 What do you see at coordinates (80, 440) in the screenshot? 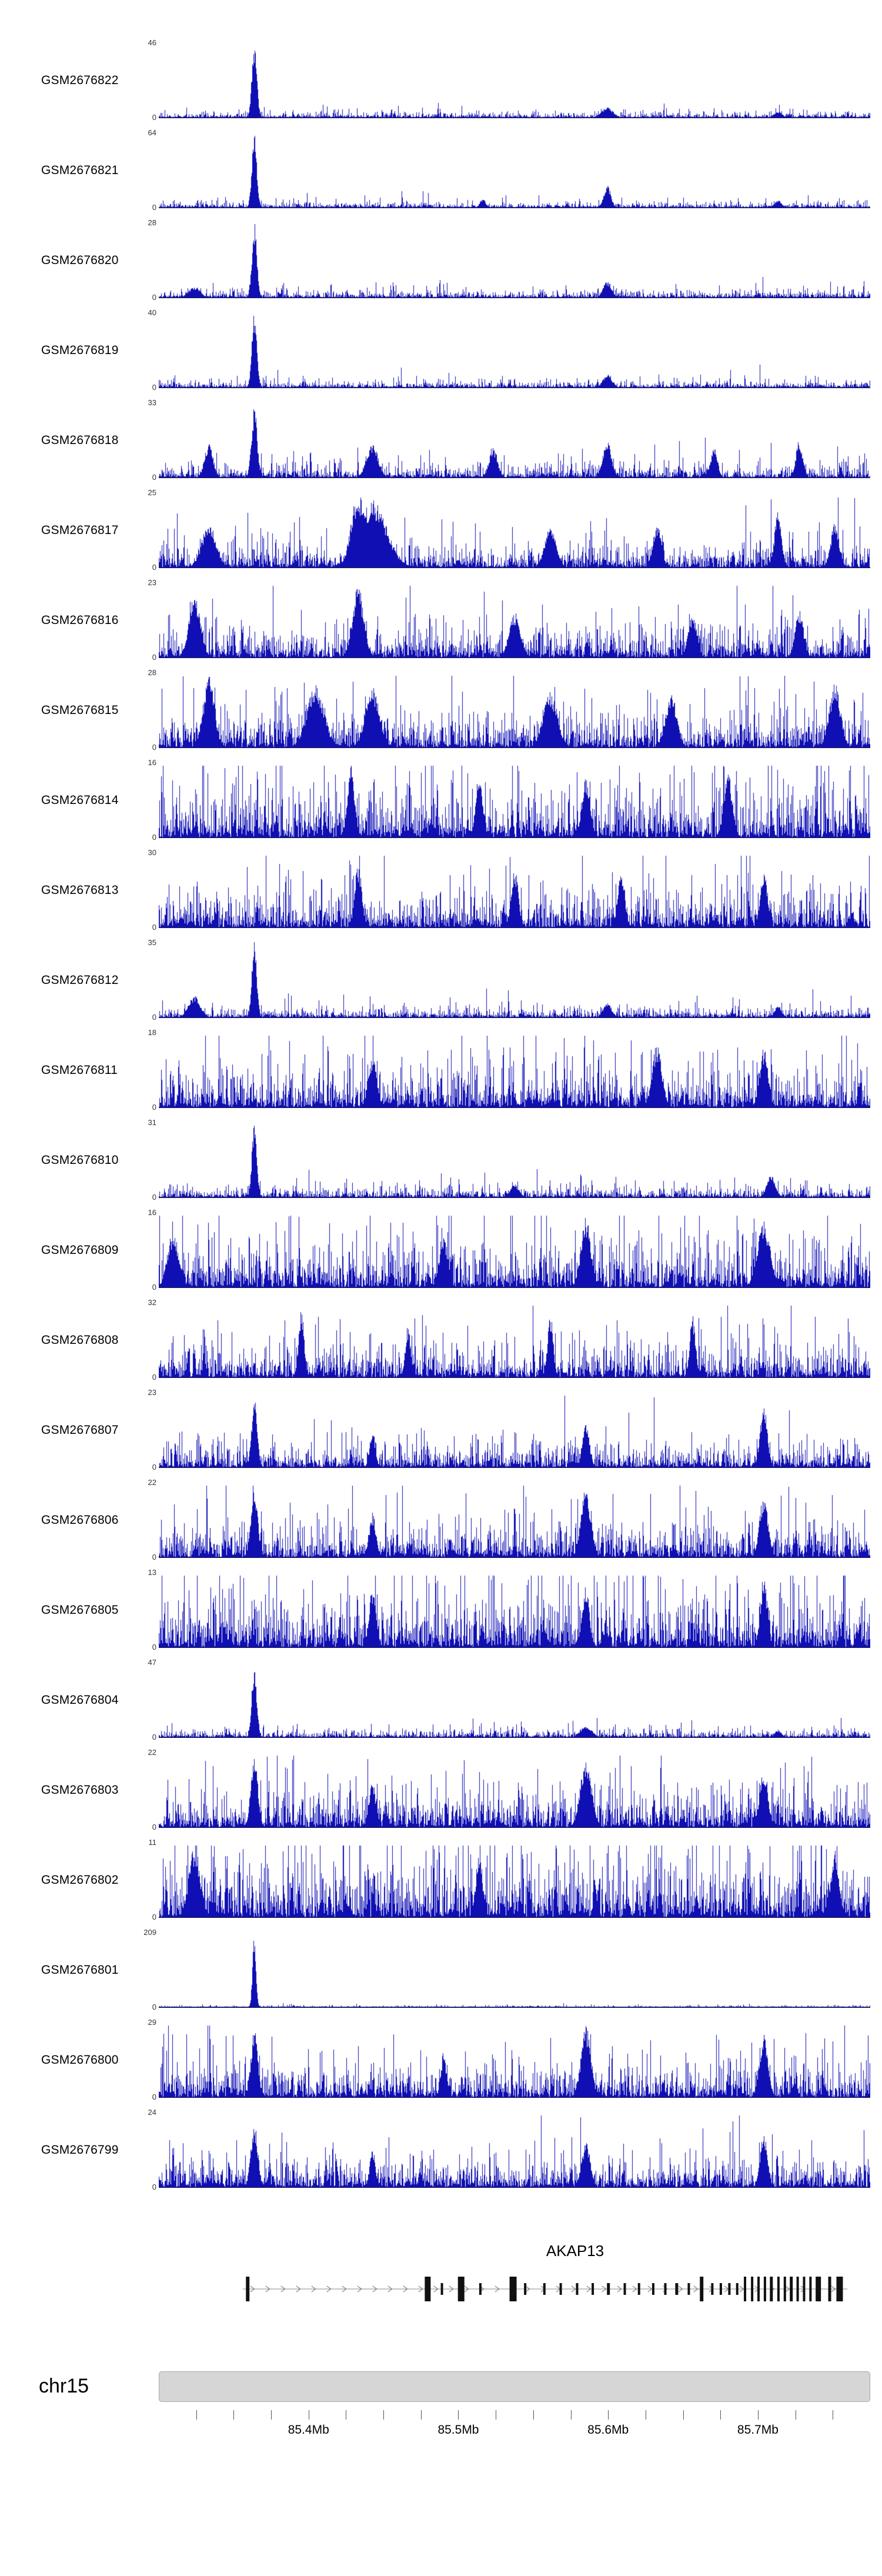
I see `track-label: GSM2676818` at bounding box center [80, 440].